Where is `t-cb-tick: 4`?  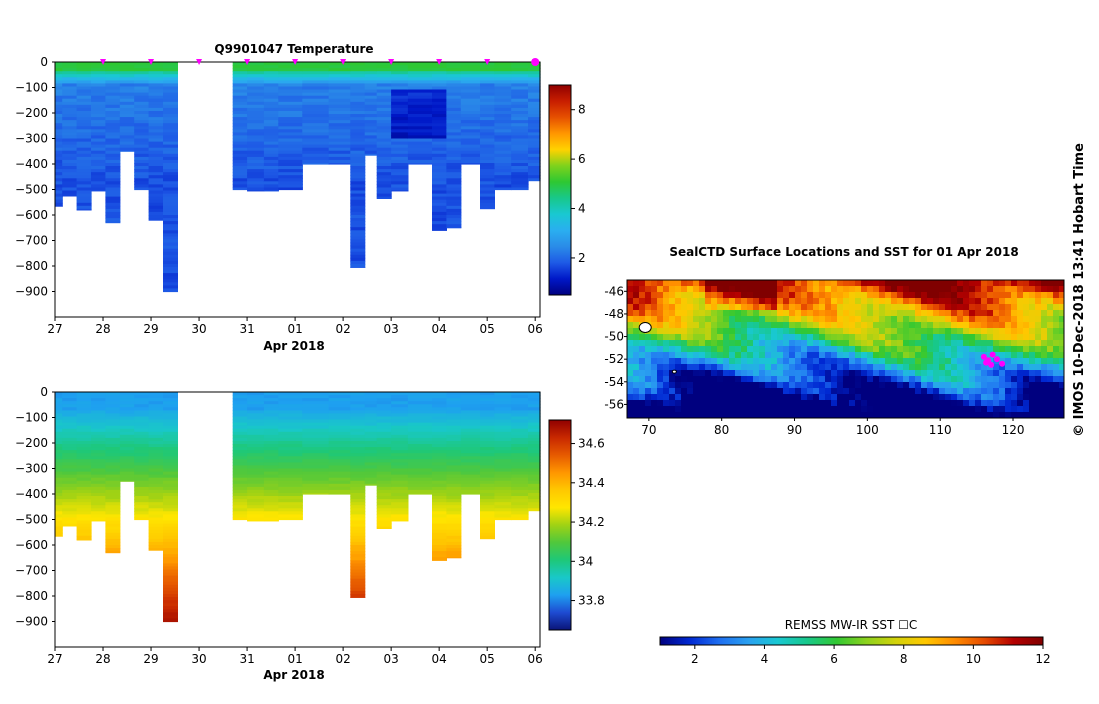 t-cb-tick: 4 is located at coordinates (582, 209).